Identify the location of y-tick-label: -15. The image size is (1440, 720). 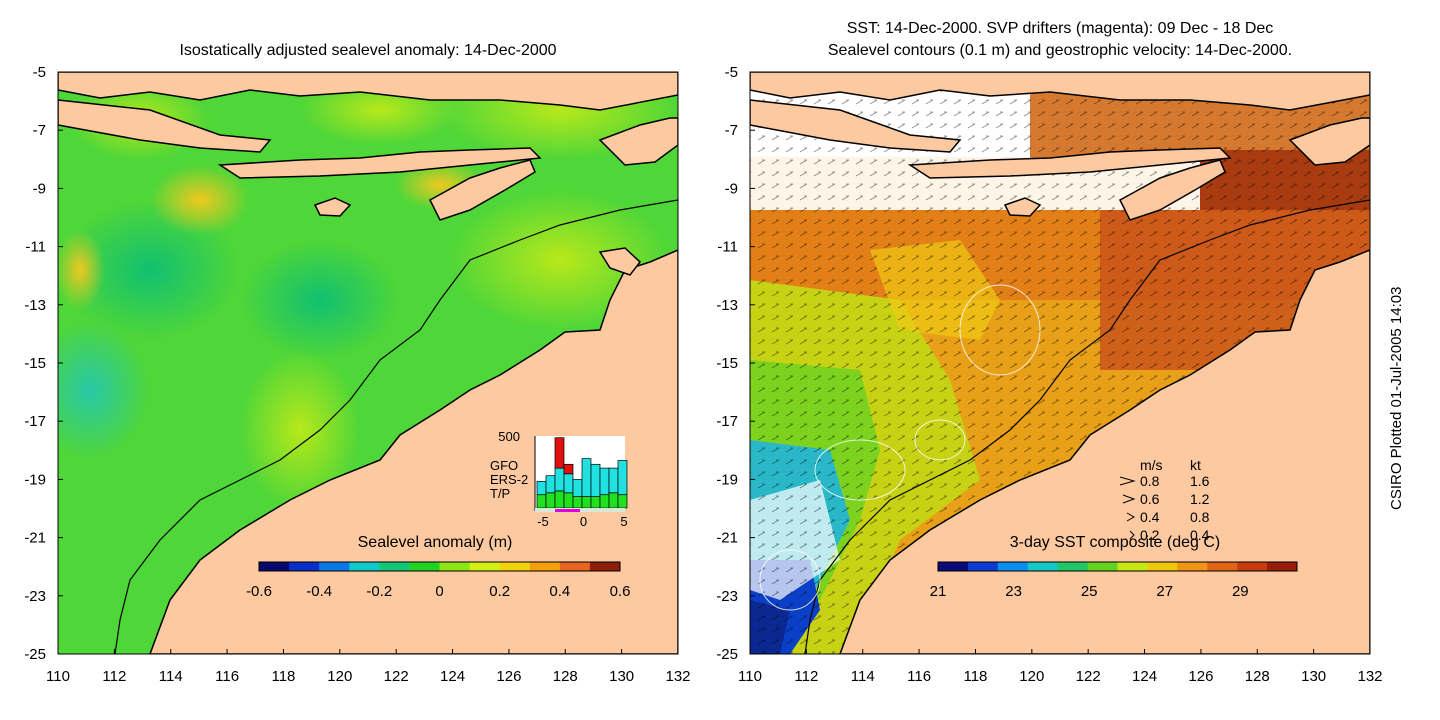
(727, 363).